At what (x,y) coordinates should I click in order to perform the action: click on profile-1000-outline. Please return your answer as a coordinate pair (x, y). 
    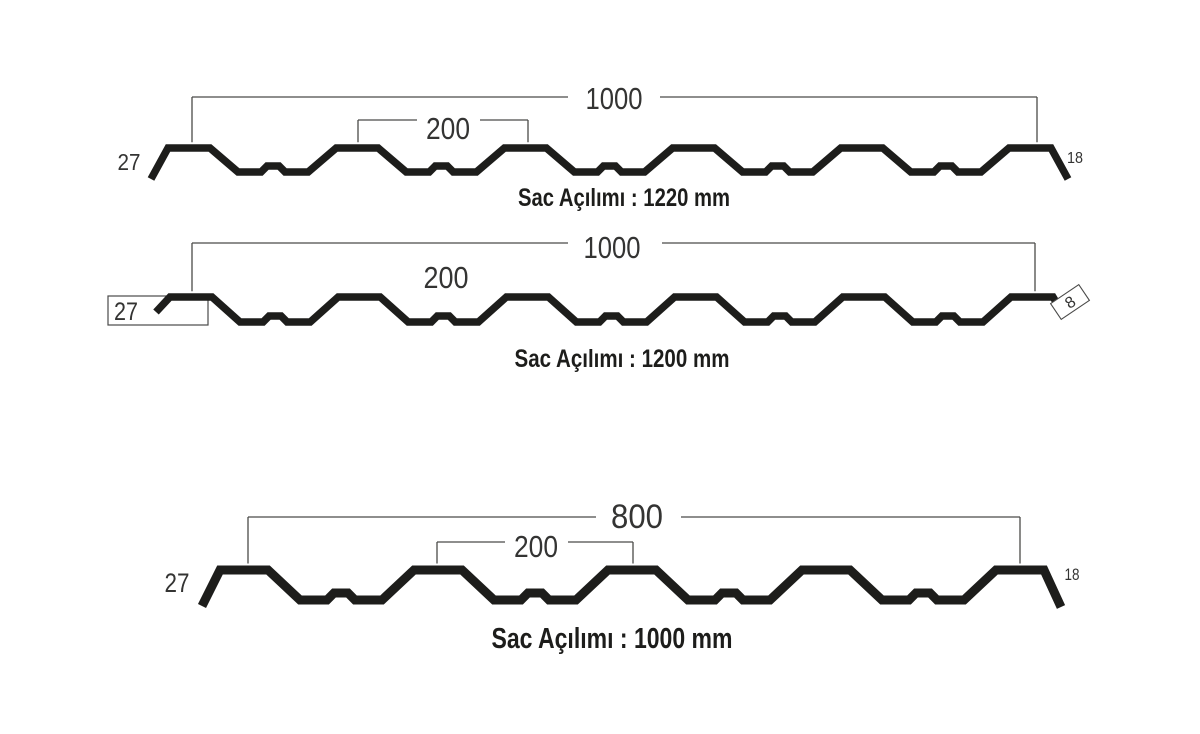
    Looking at the image, I should click on (631, 587).